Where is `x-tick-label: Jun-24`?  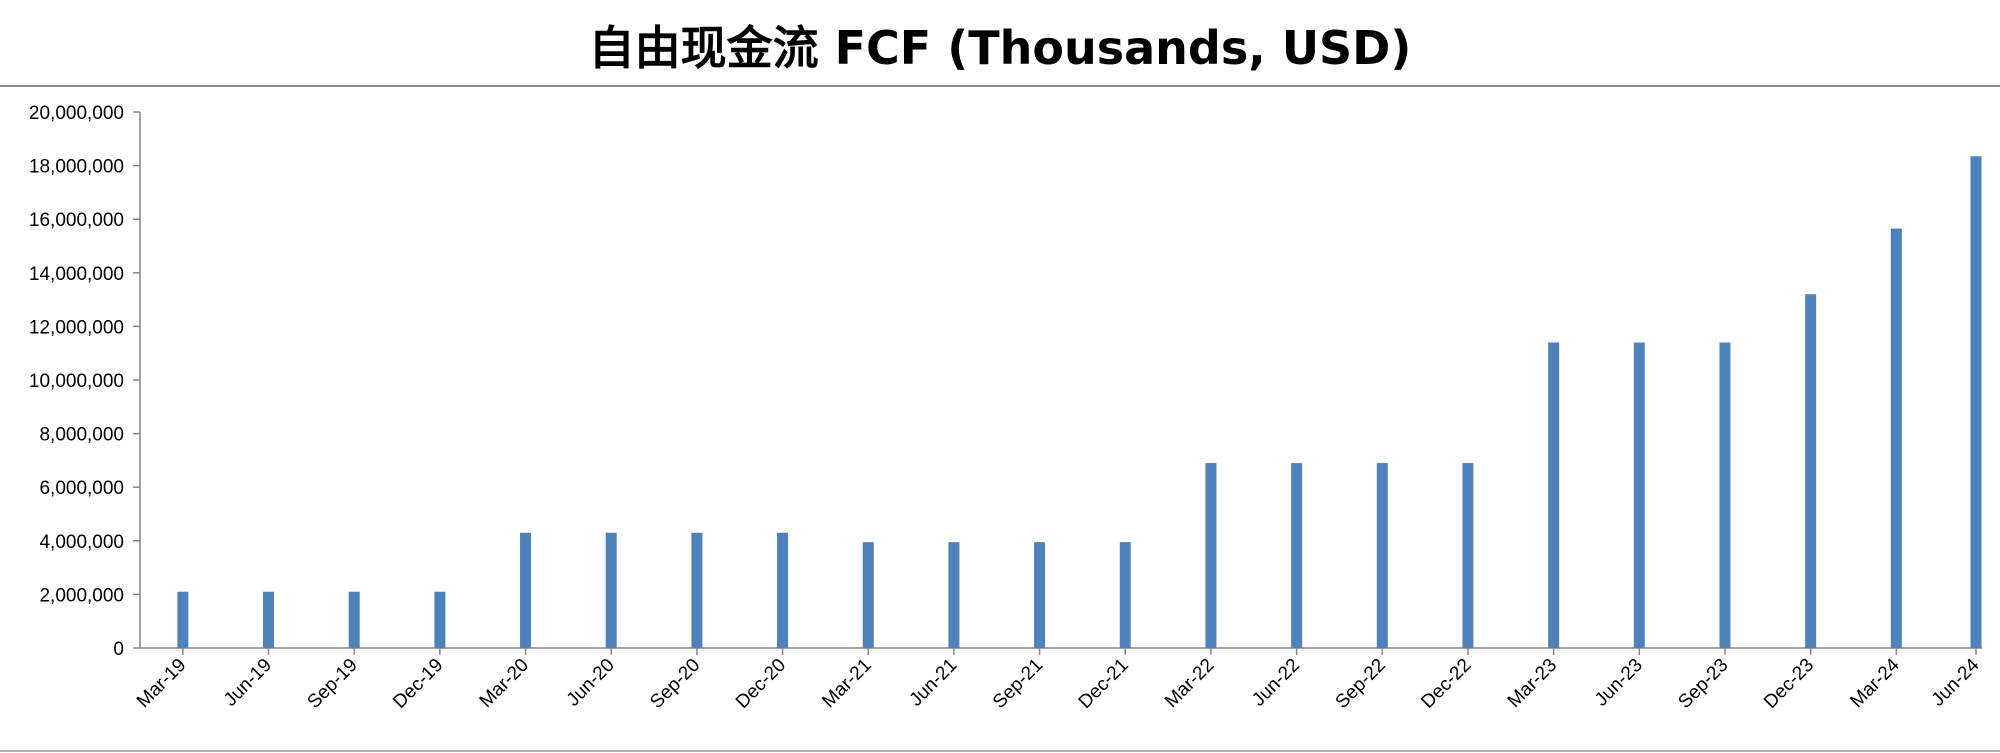 x-tick-label: Jun-24 is located at coordinates (1956, 682).